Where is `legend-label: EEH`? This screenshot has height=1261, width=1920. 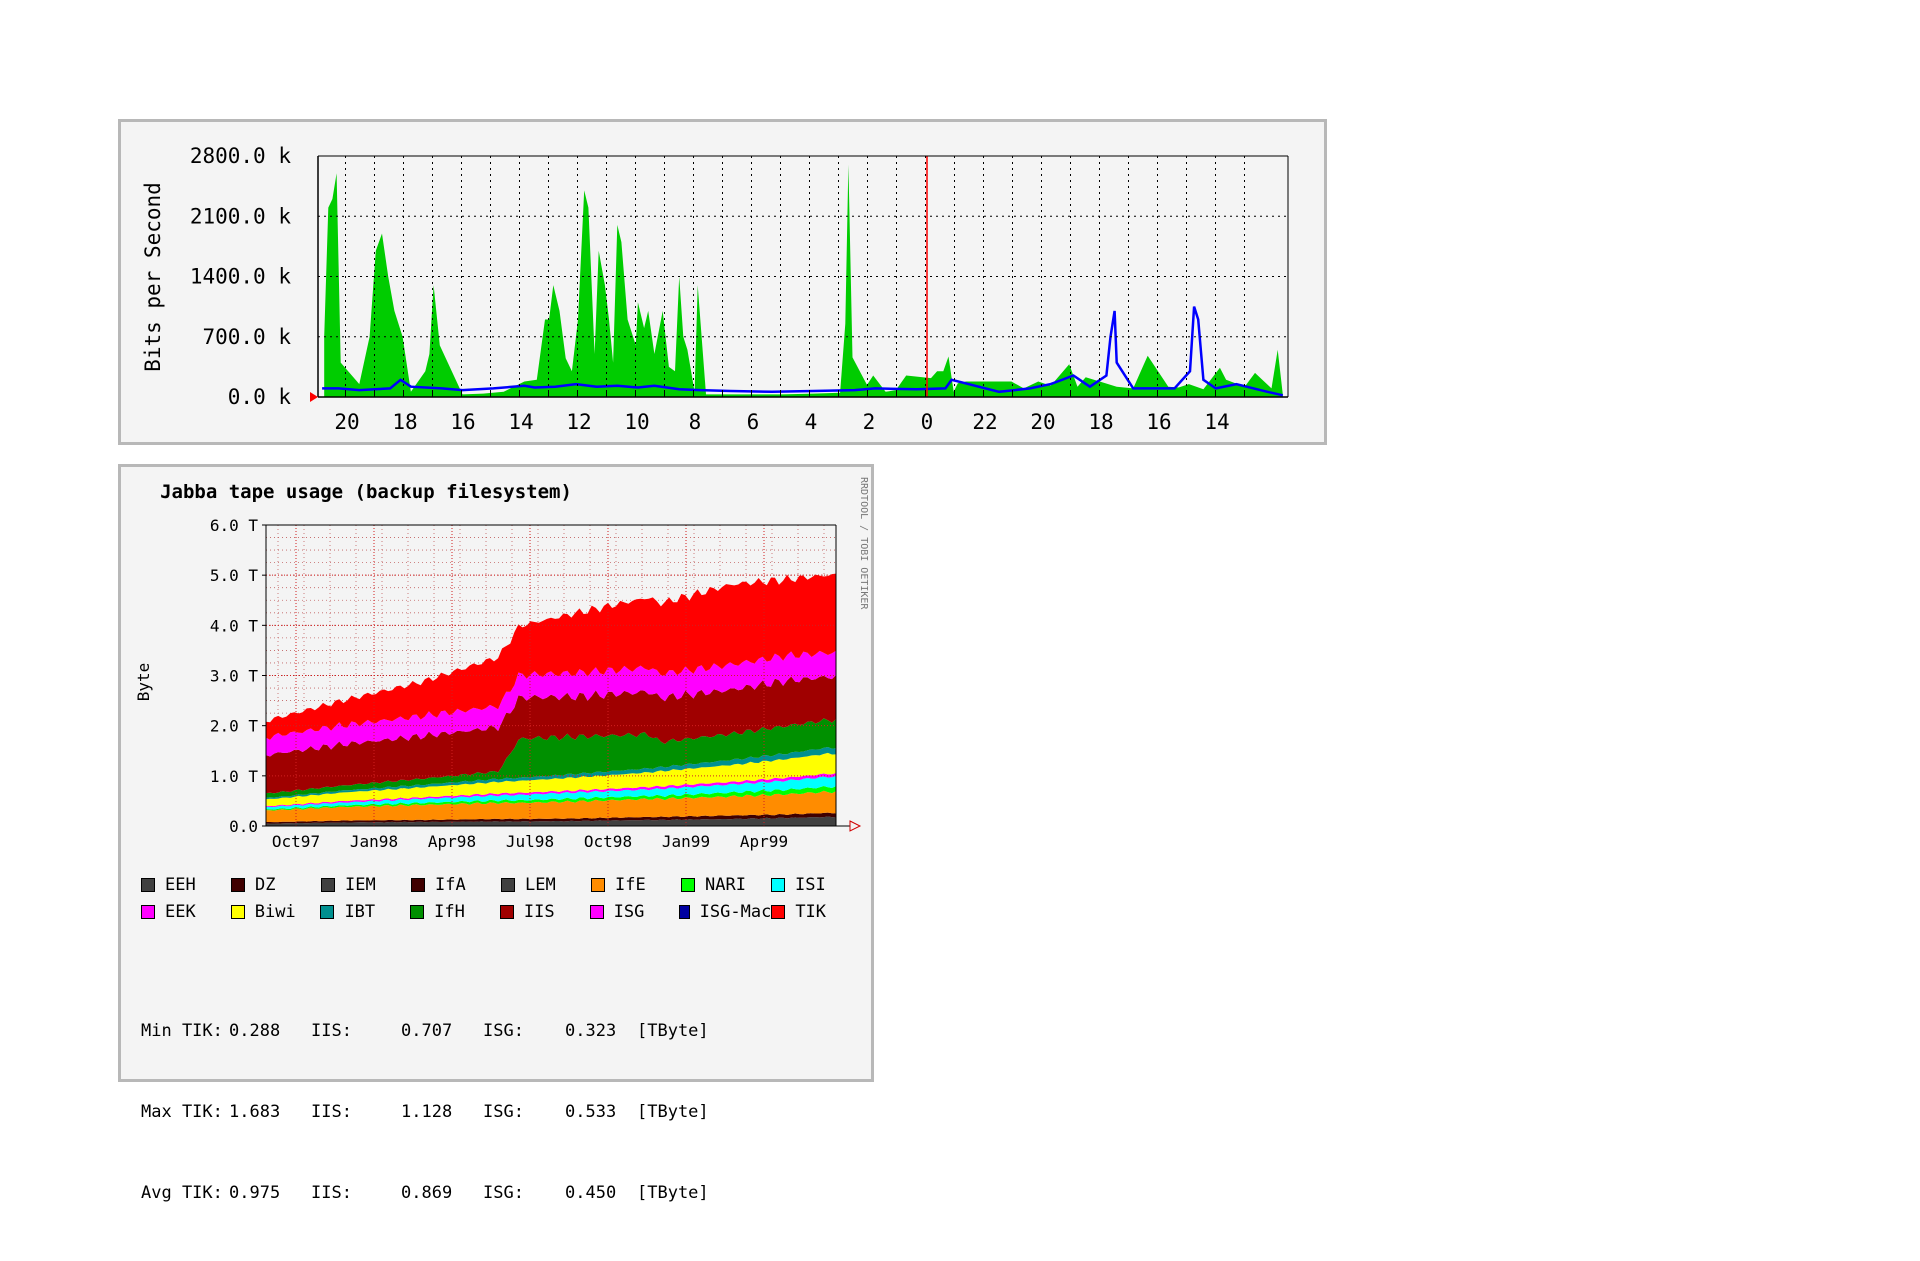 legend-label: EEH is located at coordinates (180, 884).